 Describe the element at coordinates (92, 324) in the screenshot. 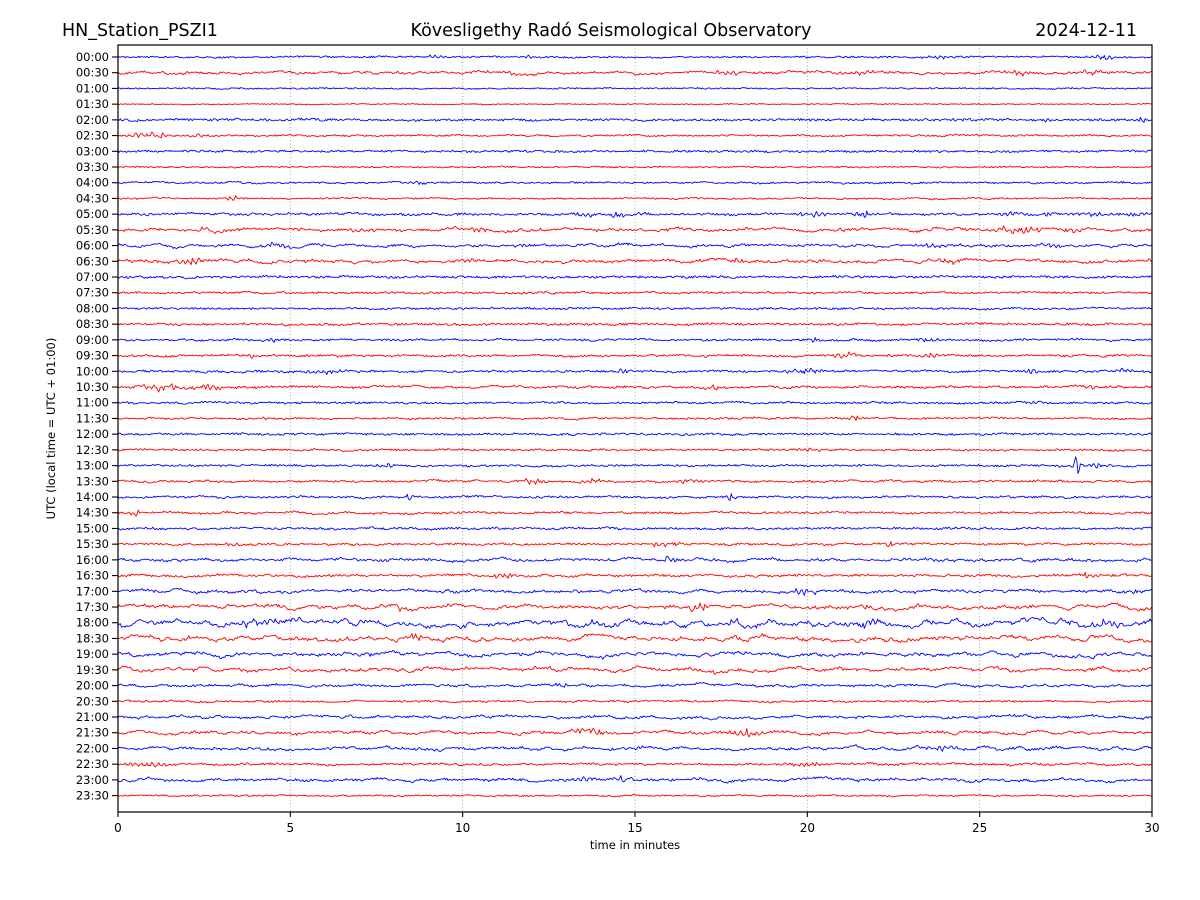

I see `y-tick-label-08-30: 08:30` at that location.